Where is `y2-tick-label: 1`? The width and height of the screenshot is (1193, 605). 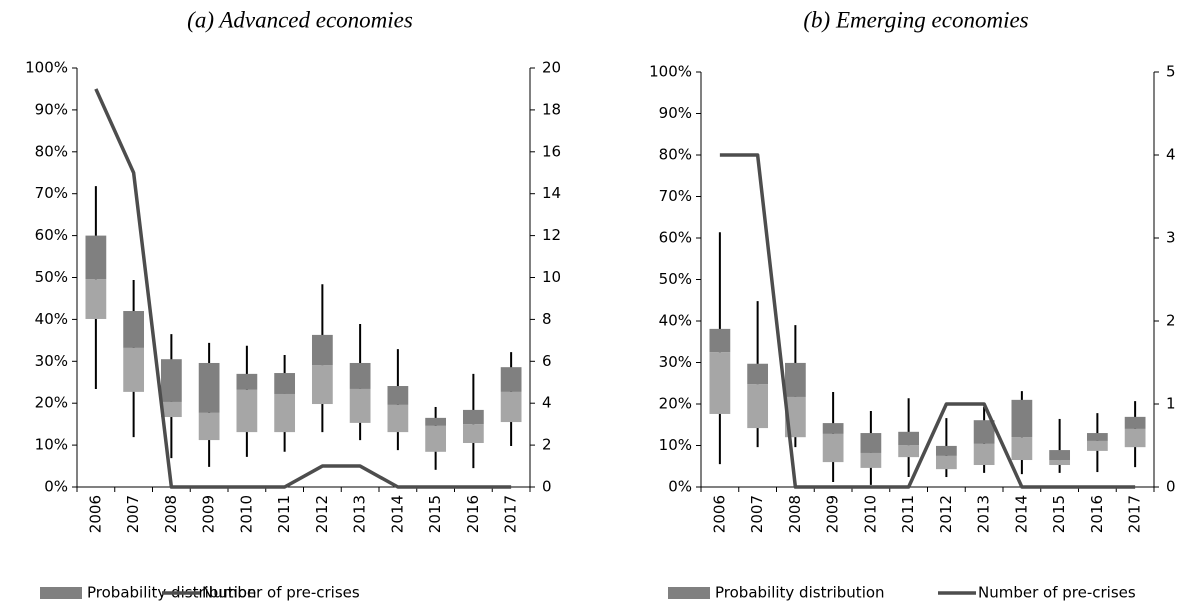 y2-tick-label: 1 is located at coordinates (1171, 404).